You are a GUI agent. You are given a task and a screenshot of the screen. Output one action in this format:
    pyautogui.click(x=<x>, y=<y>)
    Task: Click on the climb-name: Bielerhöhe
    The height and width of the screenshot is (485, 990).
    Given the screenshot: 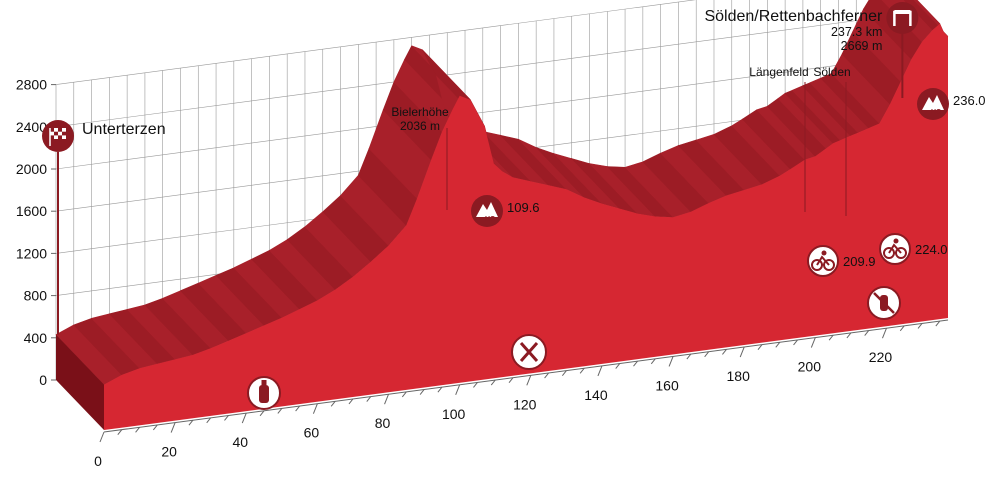 What is the action you would take?
    pyautogui.click(x=420, y=112)
    